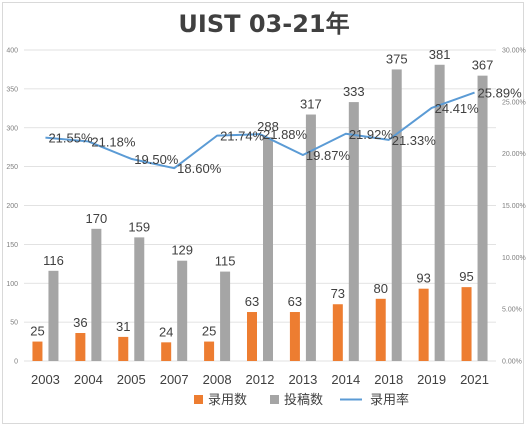 This screenshot has height=428, width=528. What do you see at coordinates (338, 293) in the screenshot?
I see `bar-data-label: 73` at bounding box center [338, 293].